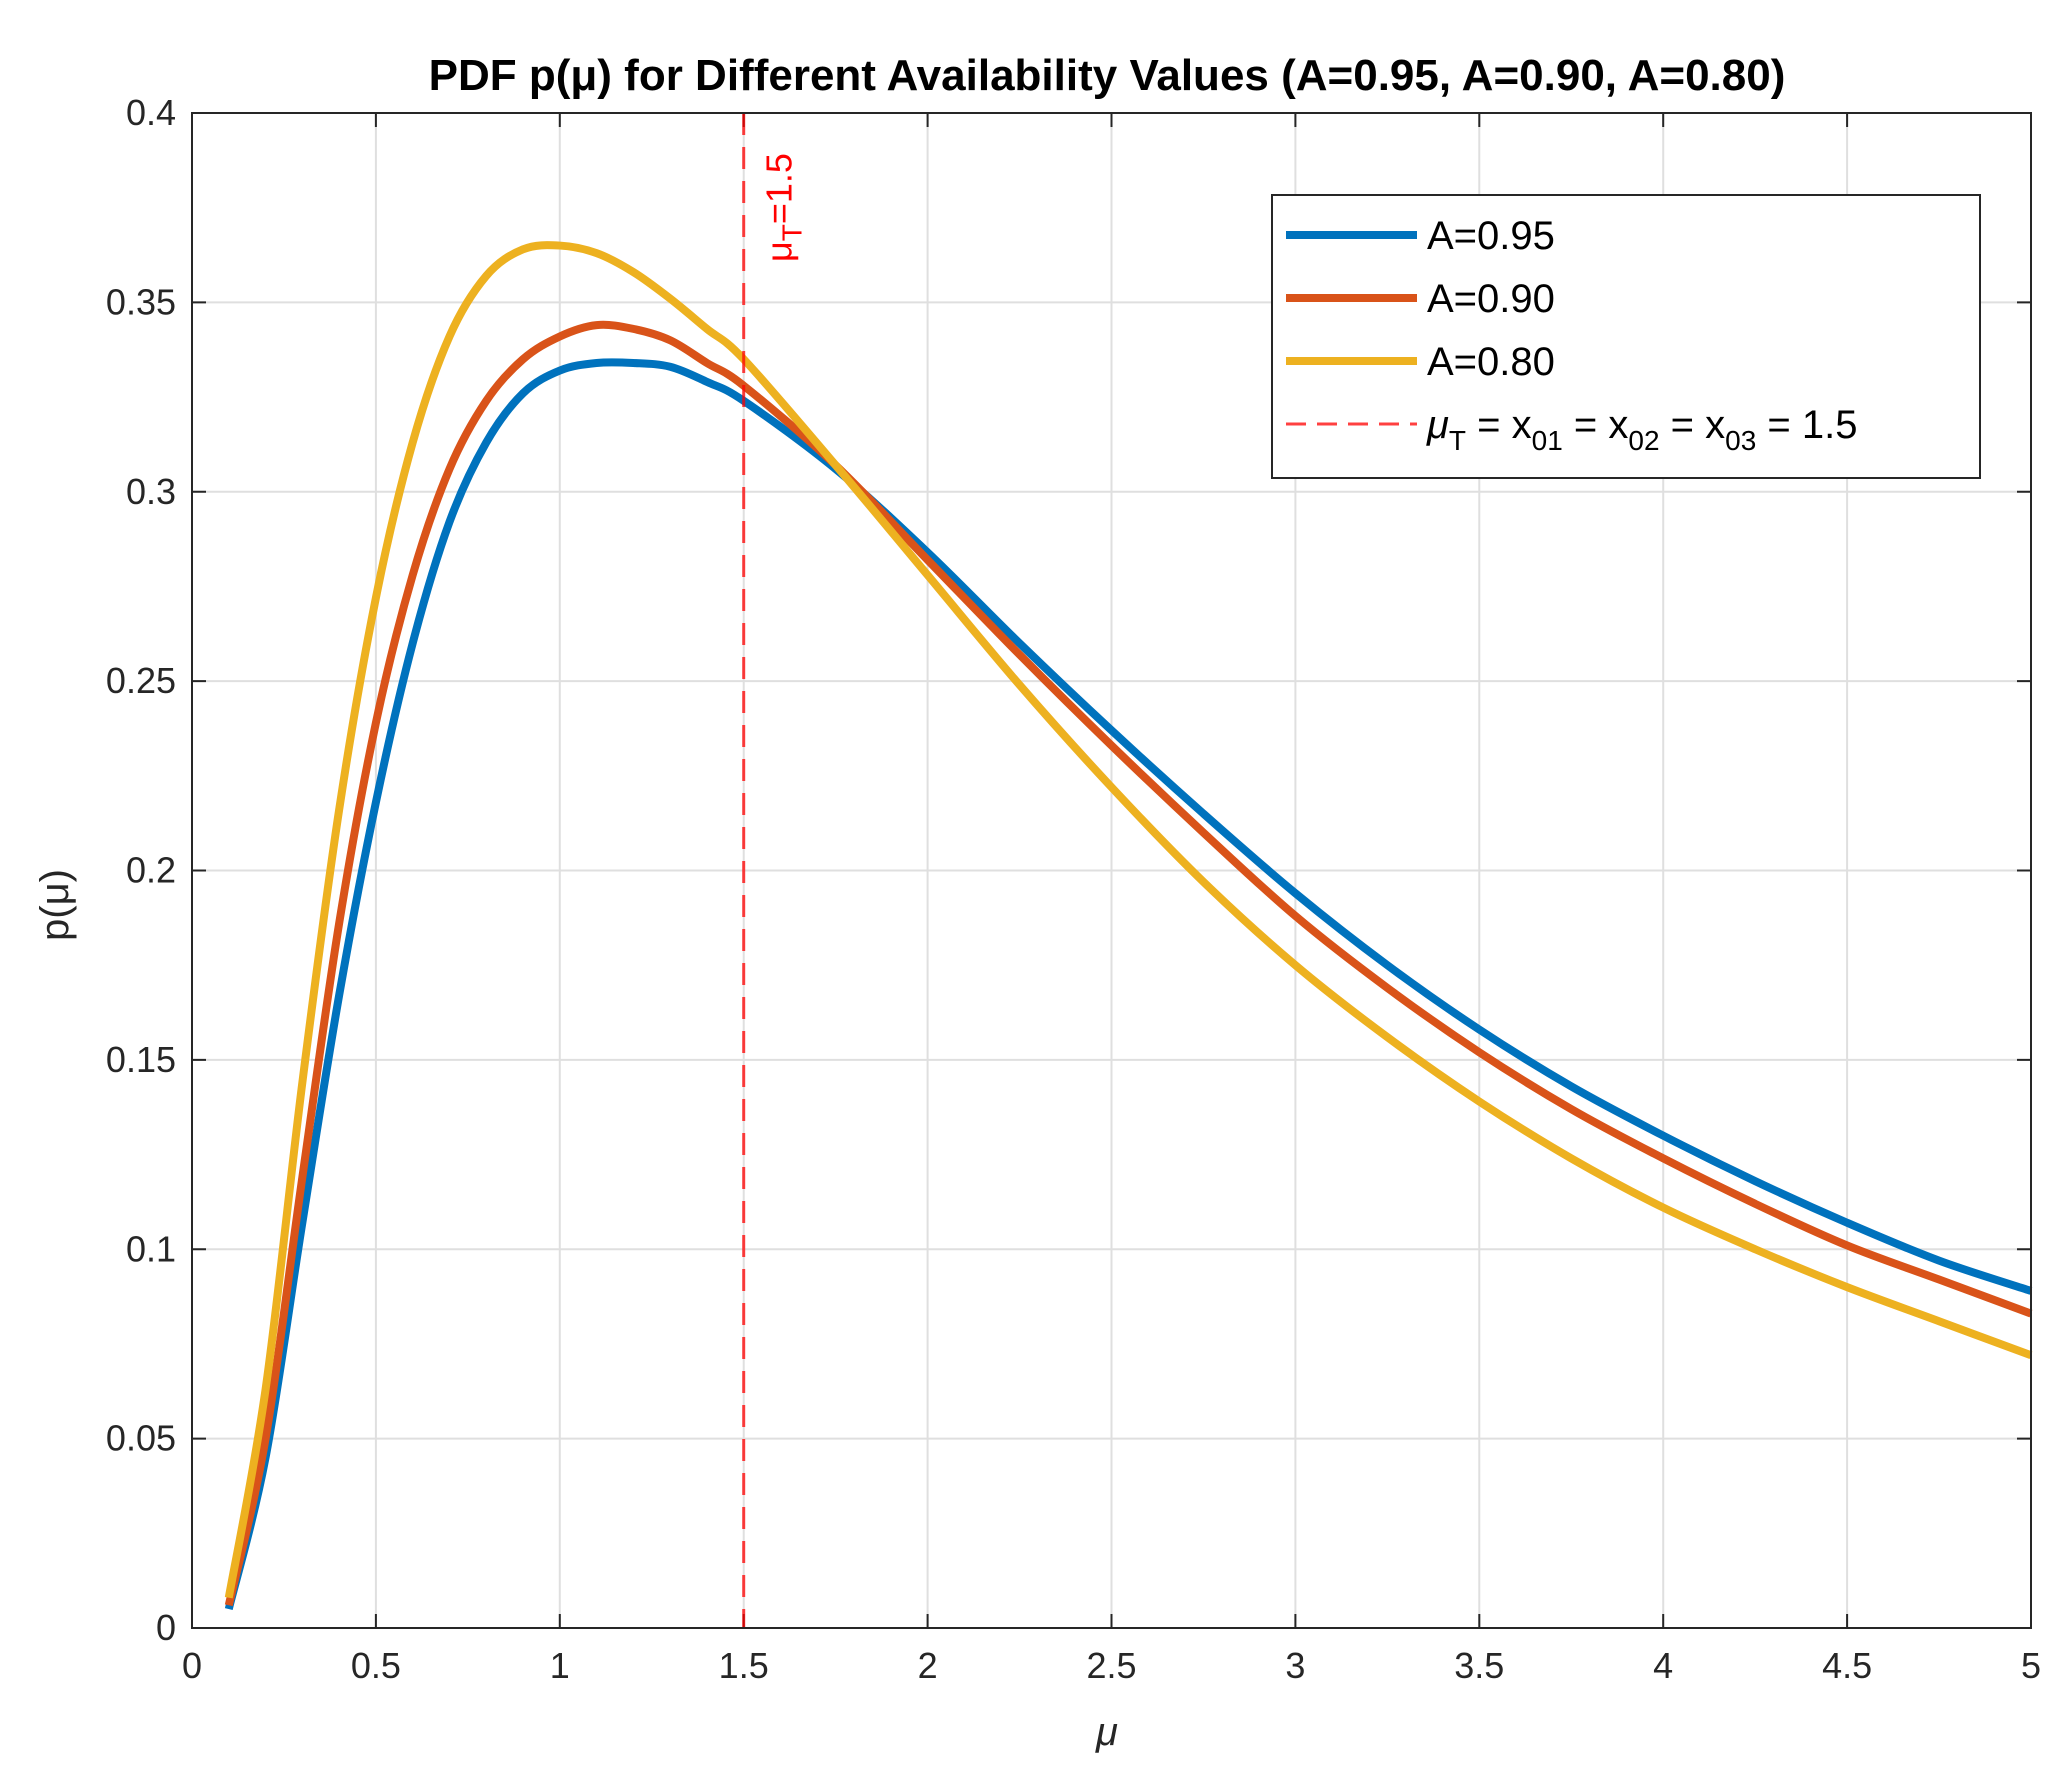 The height and width of the screenshot is (1772, 2064). What do you see at coordinates (1491, 362) in the screenshot?
I see `legend-label: A=0.80` at bounding box center [1491, 362].